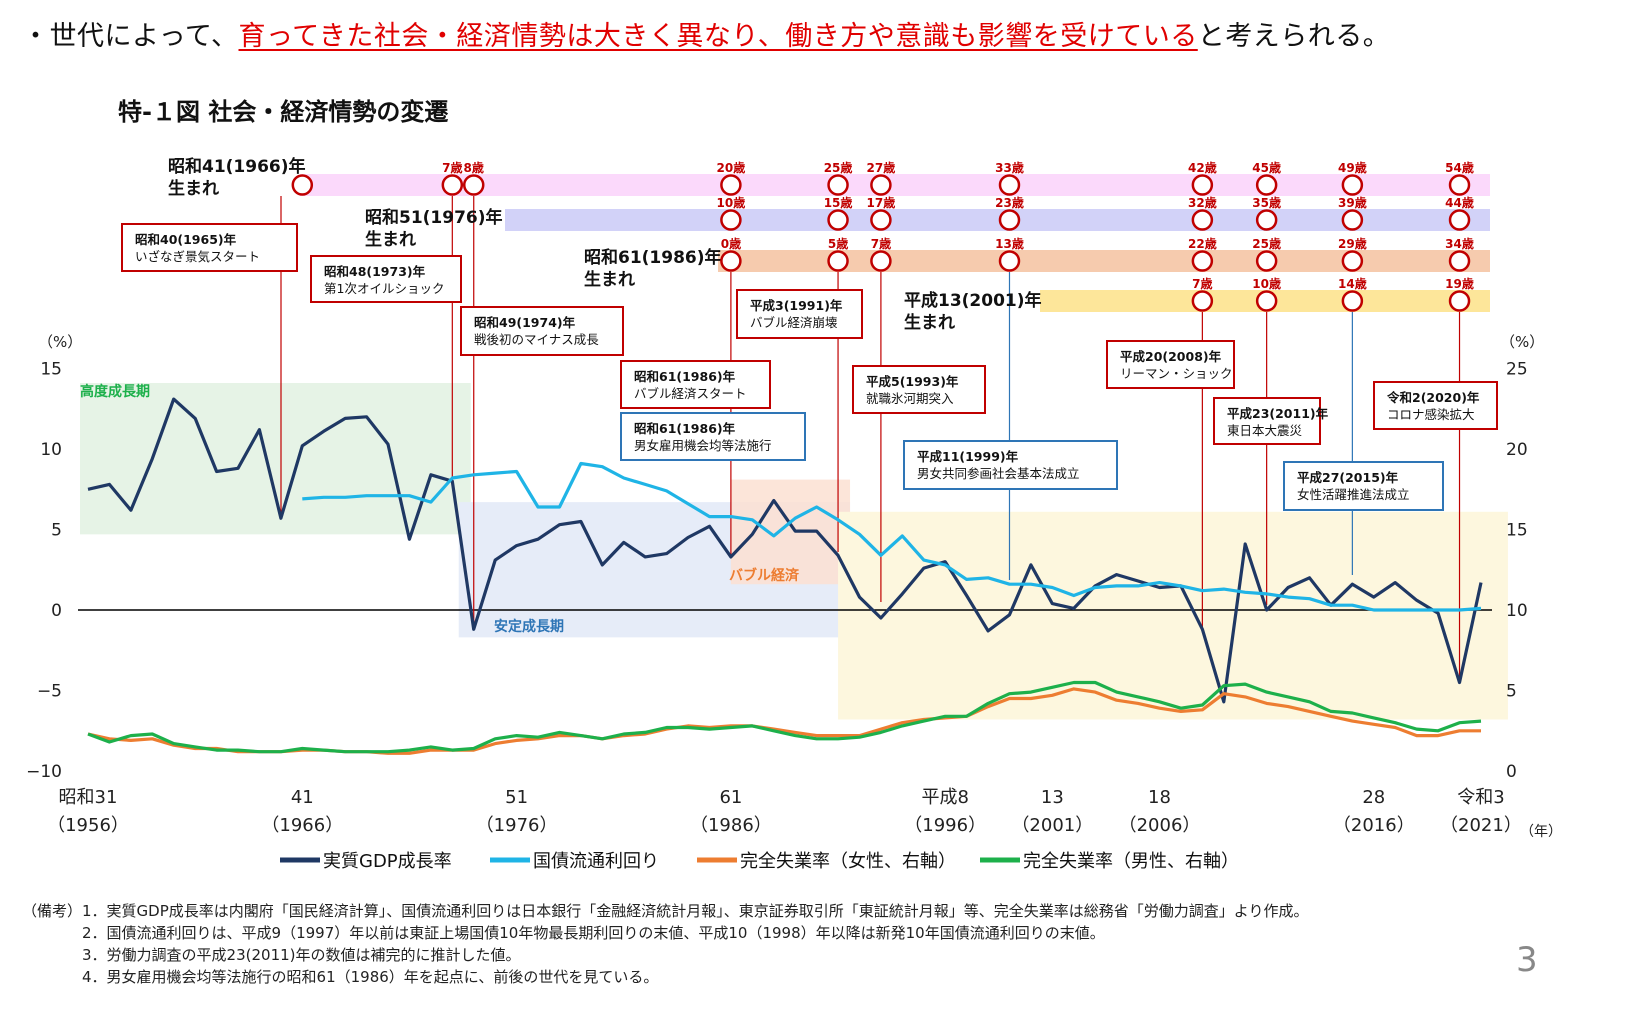 The image size is (1625, 1031). What do you see at coordinates (794, 322) in the screenshot?
I see `event-text: バブル経済崩壊` at bounding box center [794, 322].